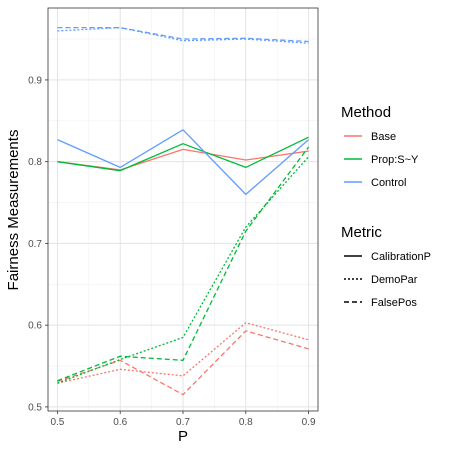  I want to click on legend-metric-label-calibrationp: CalibrationP, so click(401, 257).